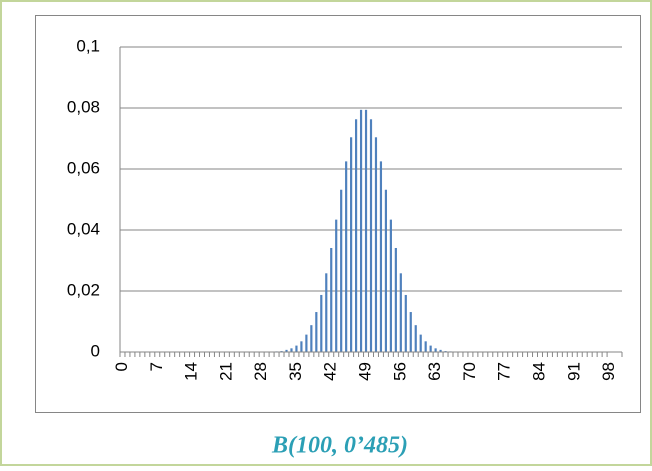 The image size is (652, 471). I want to click on y-tick-label: 0,08, so click(83, 106).